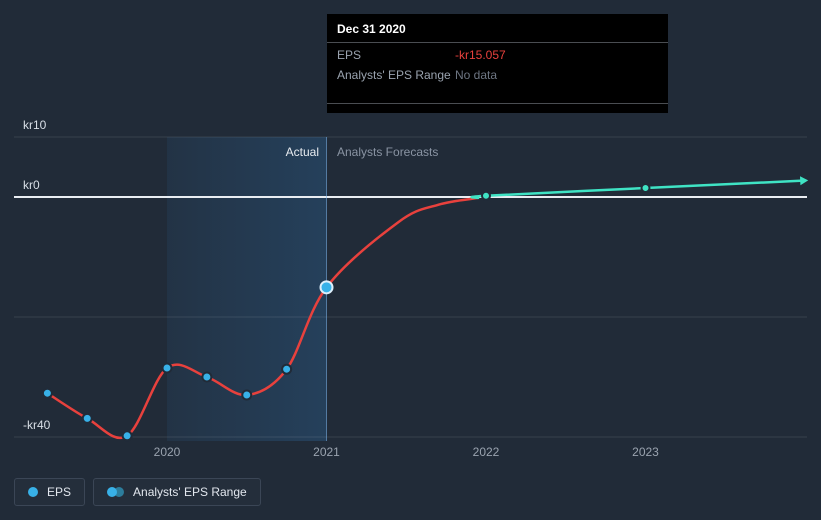  I want to click on y-axis-label: -kr40, so click(37, 425).